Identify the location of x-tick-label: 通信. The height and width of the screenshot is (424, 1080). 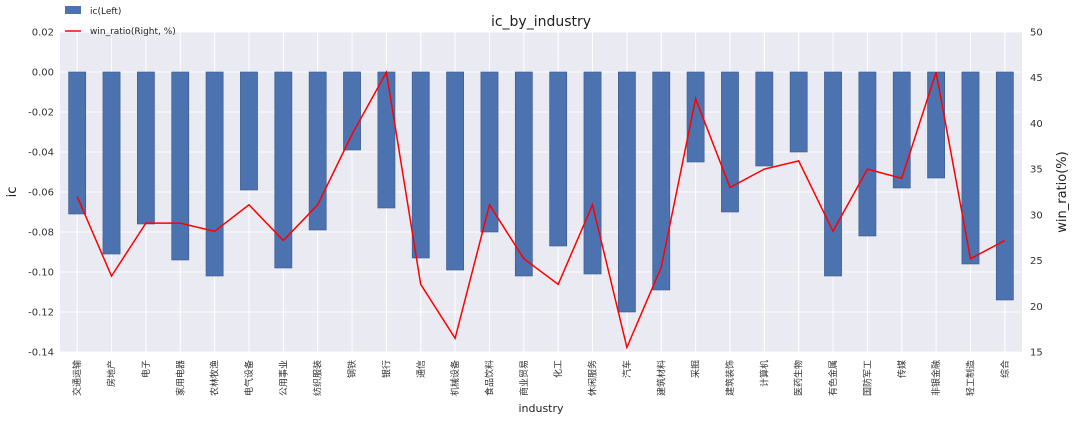
(421, 369).